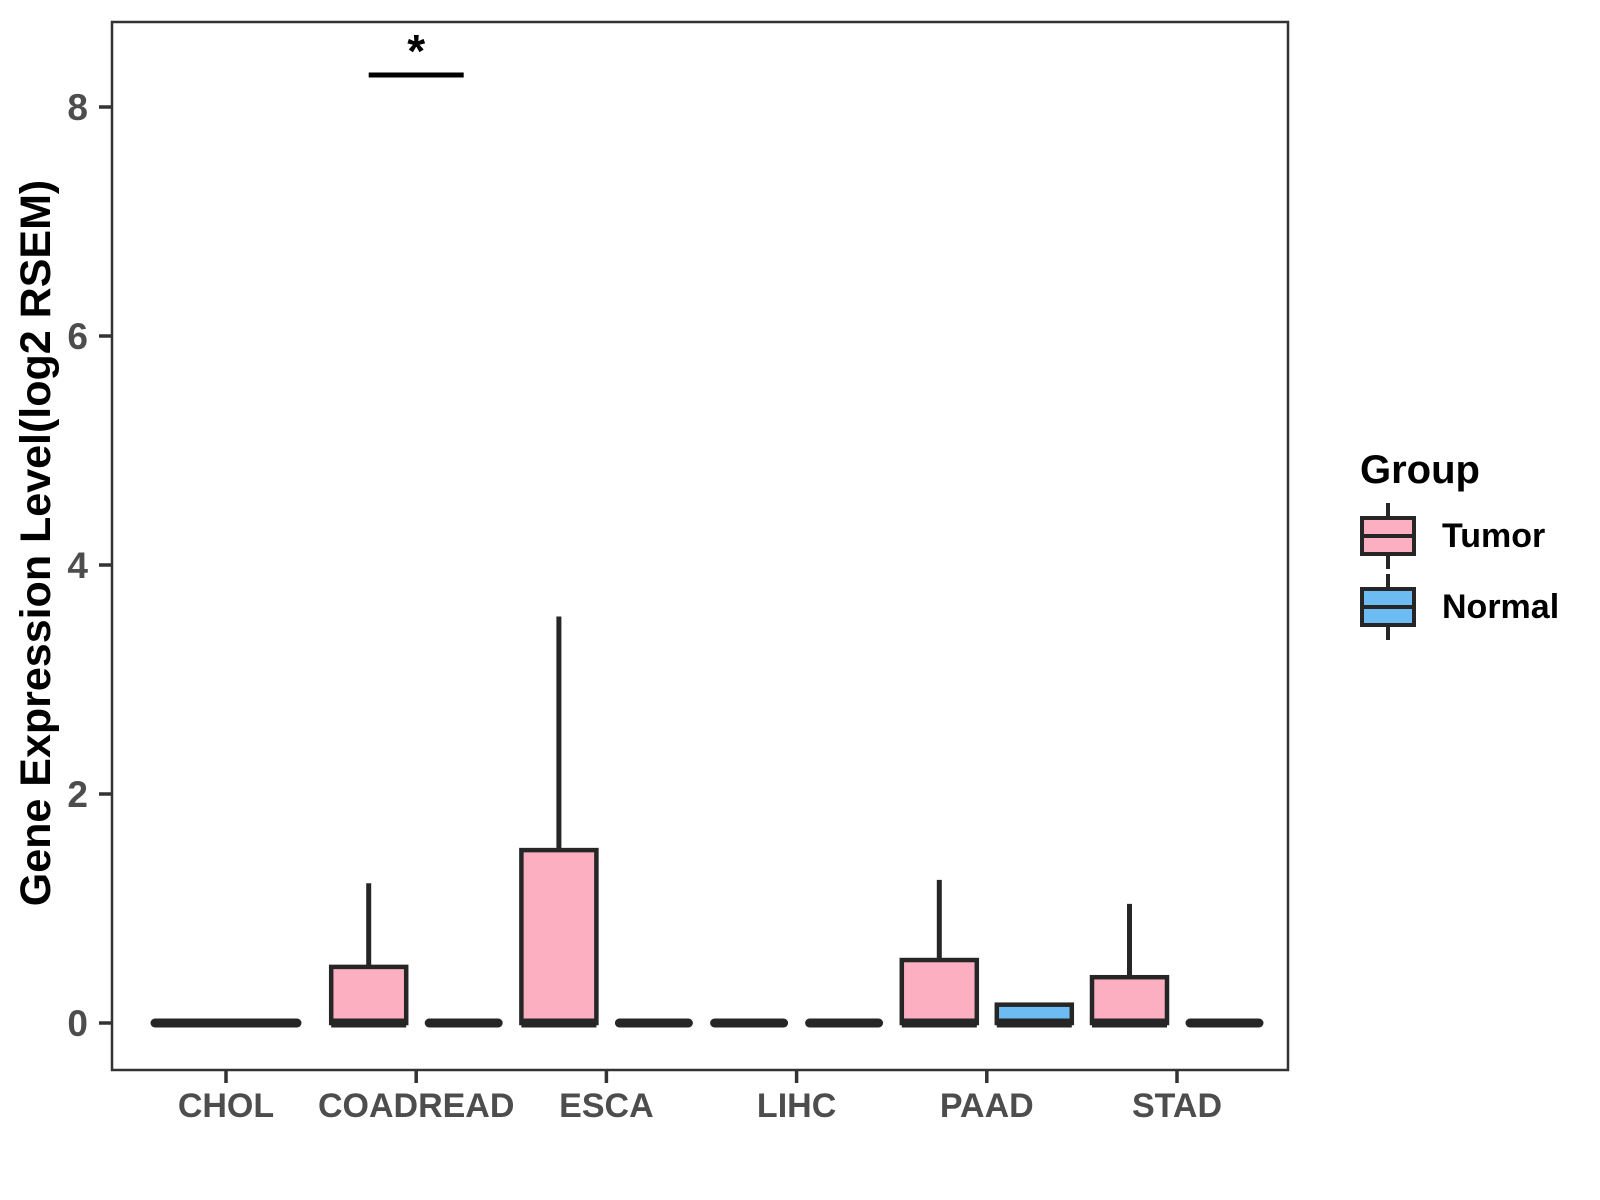 This screenshot has height=1200, width=1600. Describe the element at coordinates (796, 1106) in the screenshot. I see `x-tick-label: LIHC` at that location.